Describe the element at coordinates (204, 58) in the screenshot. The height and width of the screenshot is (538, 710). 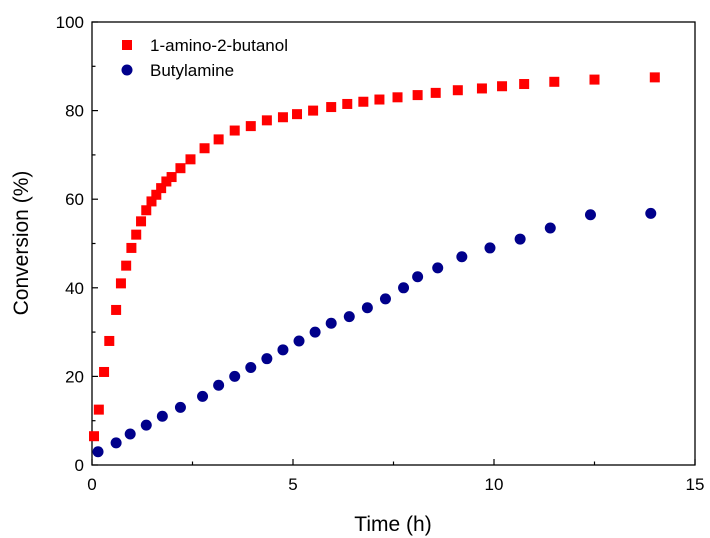
I see `legend: 1-amino-2-butanol Butylamine` at that location.